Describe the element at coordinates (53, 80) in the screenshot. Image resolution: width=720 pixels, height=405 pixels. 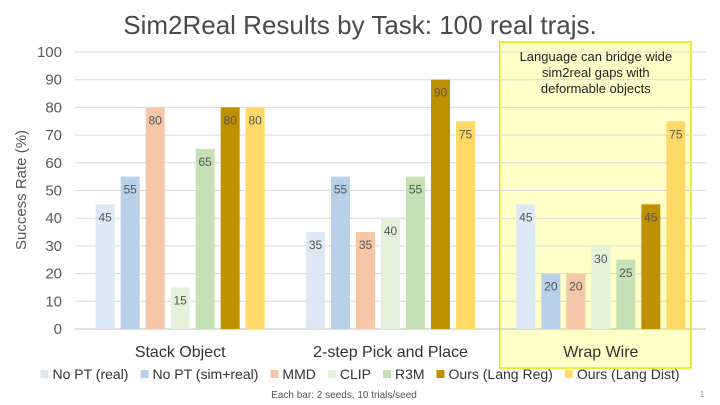
I see `y-tick-label: 90` at that location.